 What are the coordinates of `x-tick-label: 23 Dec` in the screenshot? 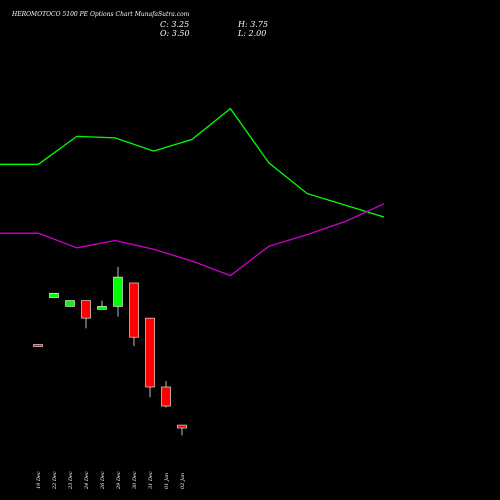 It's located at (71, 480).